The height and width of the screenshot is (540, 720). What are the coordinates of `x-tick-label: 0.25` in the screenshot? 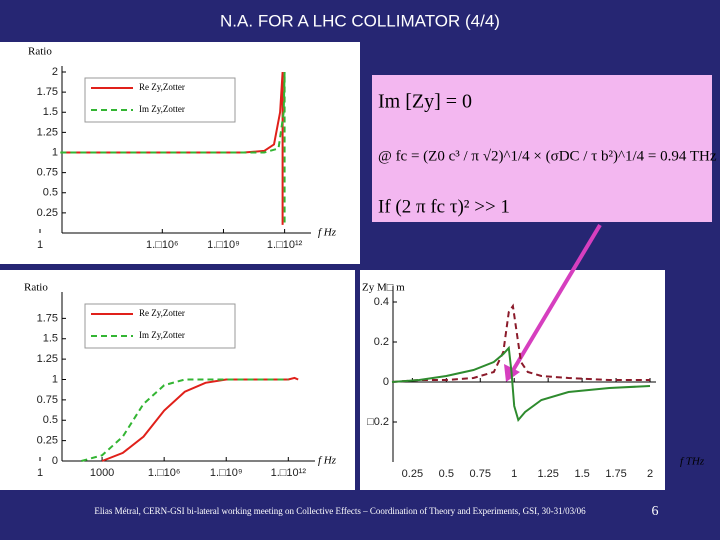 It's located at (412, 474).